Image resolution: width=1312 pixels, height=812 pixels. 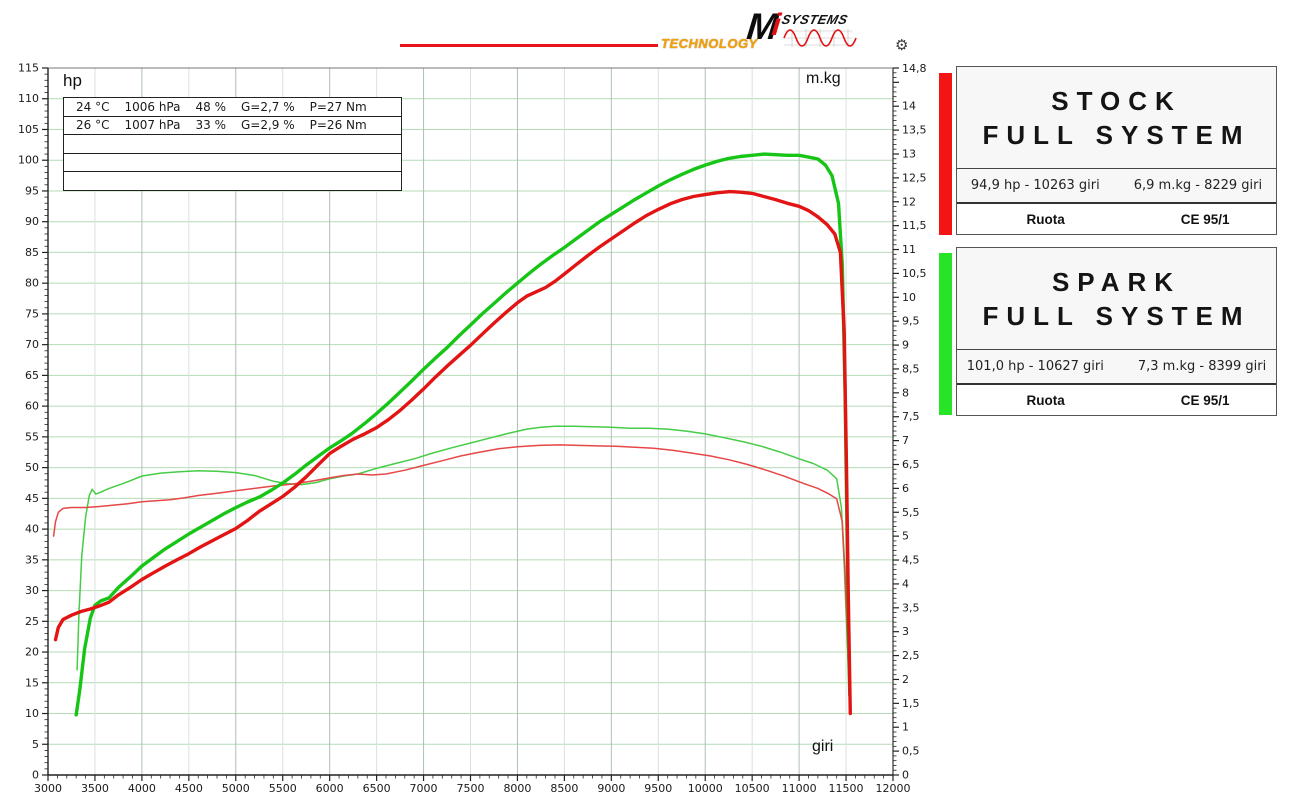 What do you see at coordinates (1205, 219) in the screenshot?
I see `stock-footer-norm: CE 95/1` at bounding box center [1205, 219].